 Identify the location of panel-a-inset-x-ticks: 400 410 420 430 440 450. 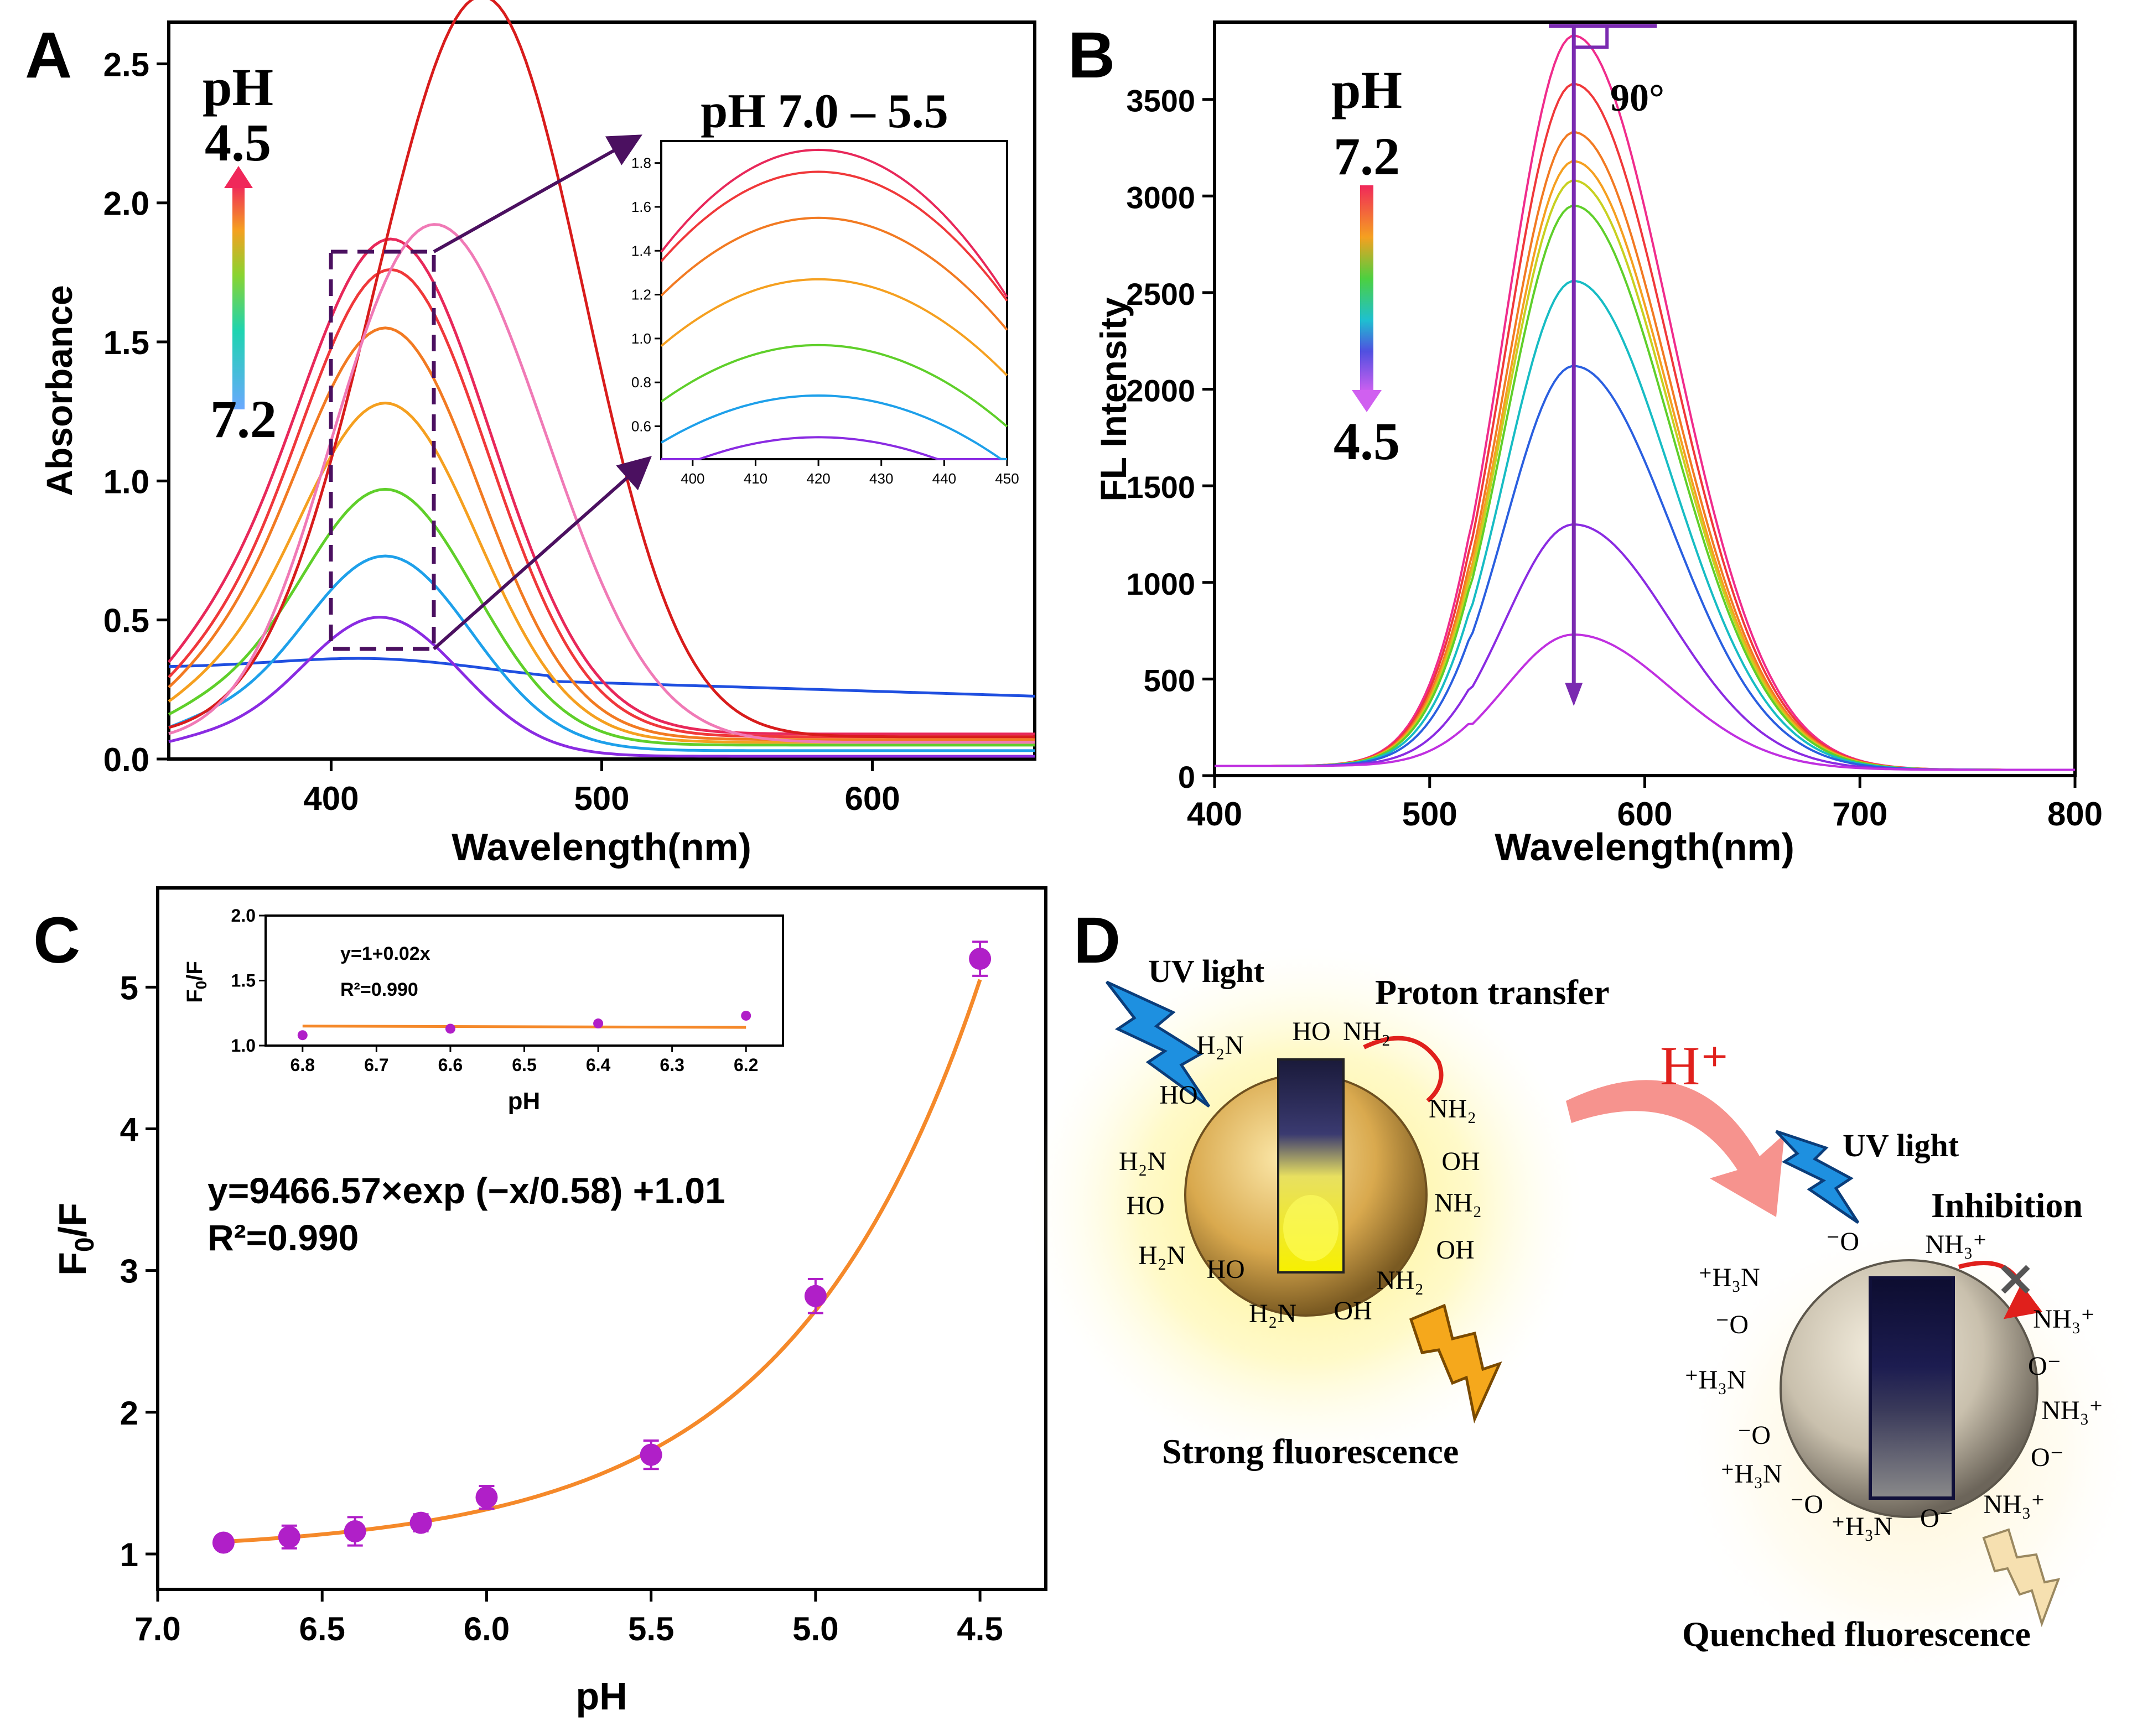
(850, 473).